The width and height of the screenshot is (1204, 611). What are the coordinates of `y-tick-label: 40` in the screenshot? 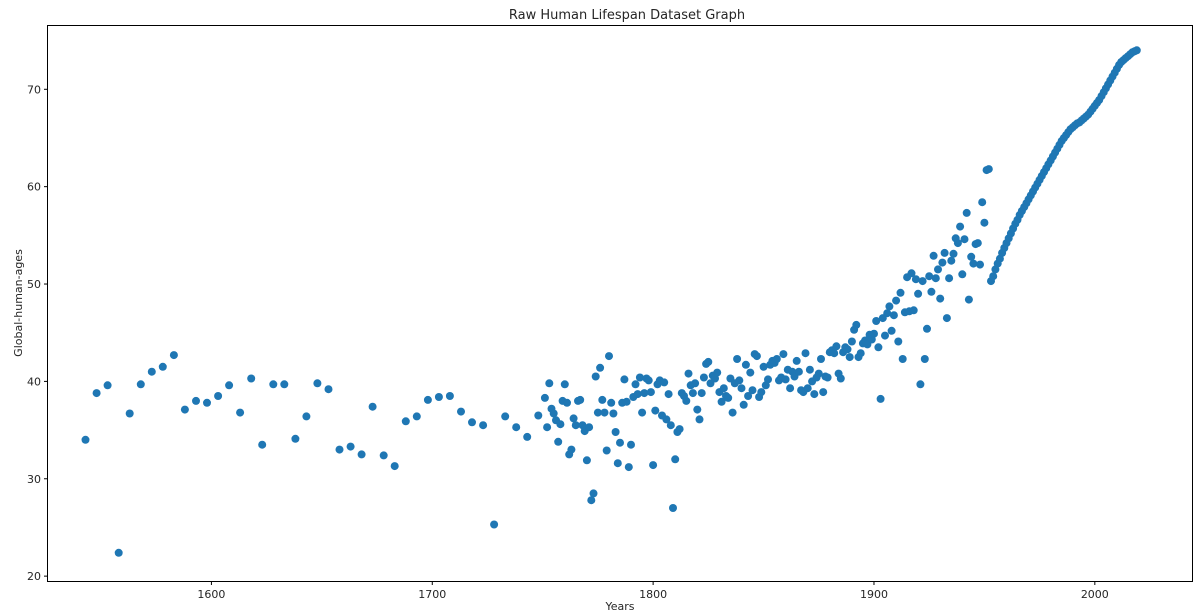 It's located at (34, 381).